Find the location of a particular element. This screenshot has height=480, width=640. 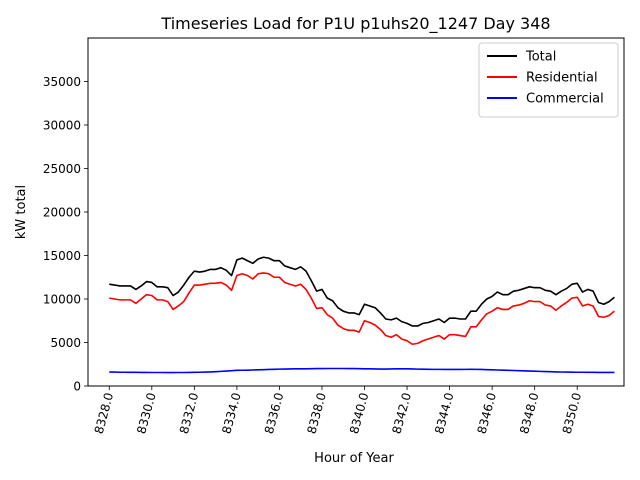

legend-label-residential: Residential is located at coordinates (562, 78).